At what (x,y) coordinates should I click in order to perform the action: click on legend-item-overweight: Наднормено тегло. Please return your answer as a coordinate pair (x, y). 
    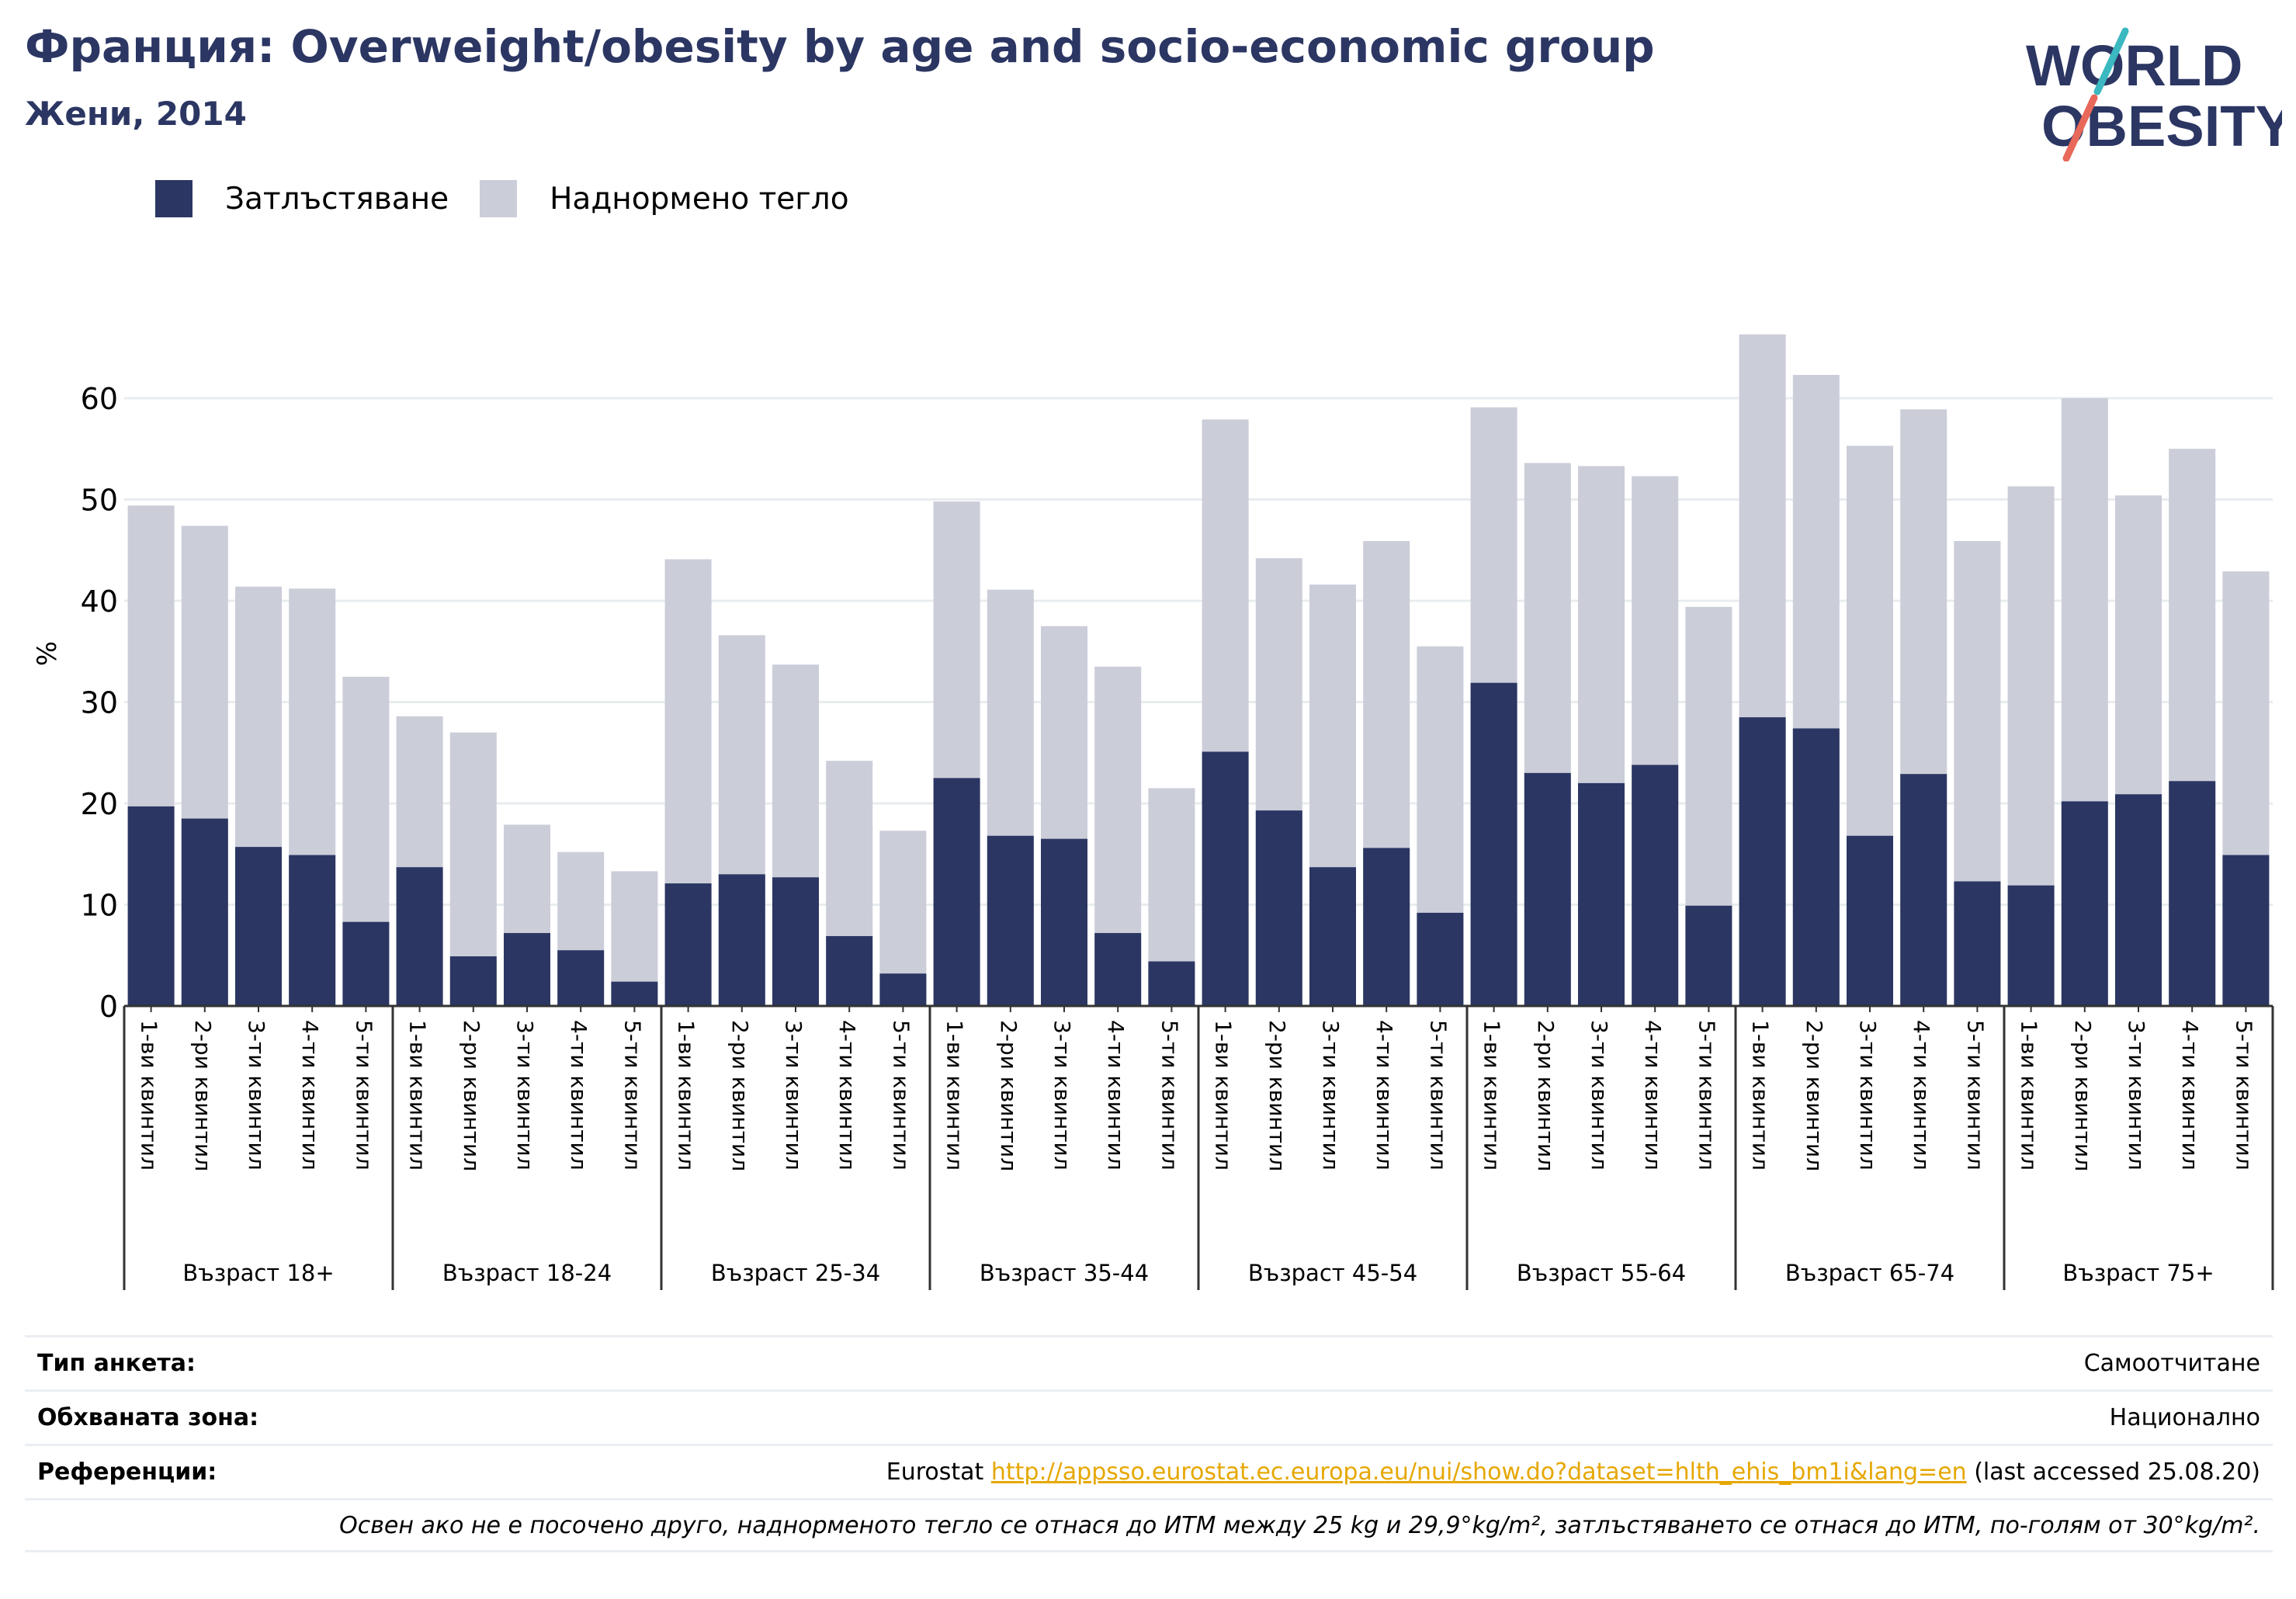
    Looking at the image, I should click on (664, 198).